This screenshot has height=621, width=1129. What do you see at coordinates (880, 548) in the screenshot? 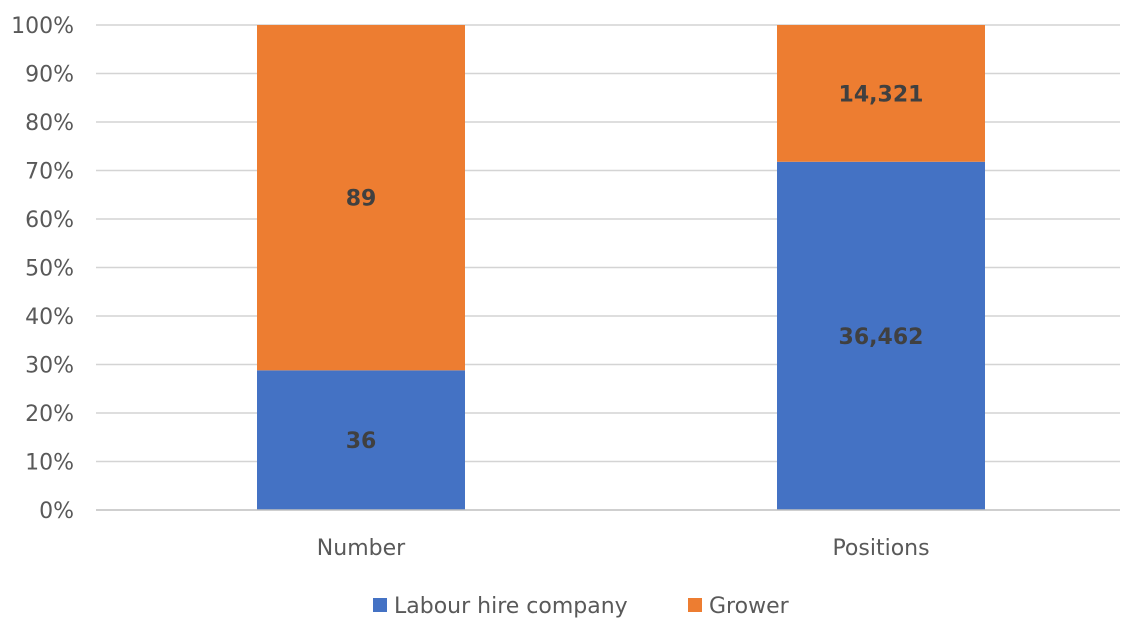
I see `x-category-label: Positions` at bounding box center [880, 548].